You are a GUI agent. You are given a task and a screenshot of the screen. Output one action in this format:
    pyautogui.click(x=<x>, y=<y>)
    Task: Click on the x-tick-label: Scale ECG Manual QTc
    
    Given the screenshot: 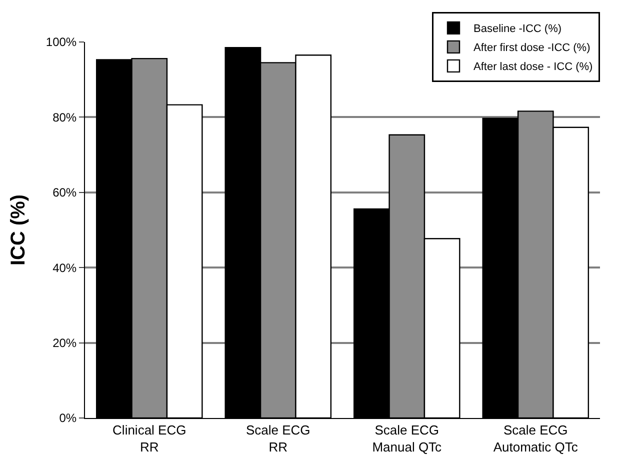 What is the action you would take?
    pyautogui.click(x=407, y=438)
    